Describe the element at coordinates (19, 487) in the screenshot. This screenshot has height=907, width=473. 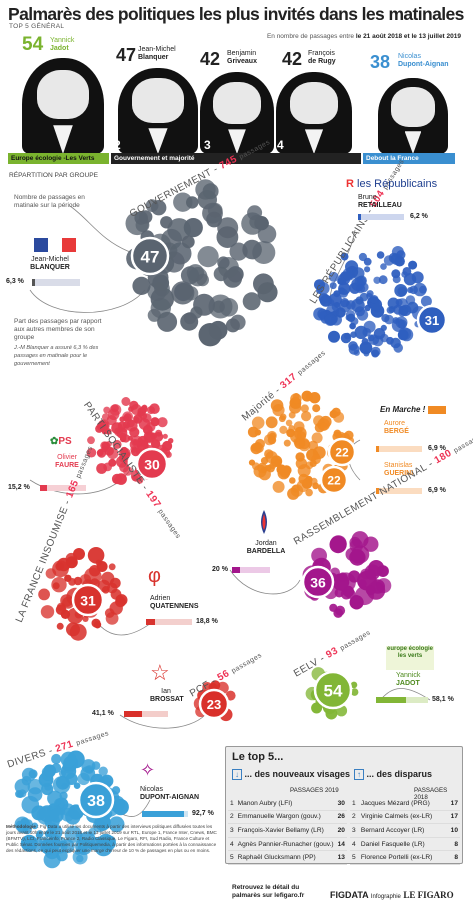
I see `ps-pct: 15,2 %` at that location.